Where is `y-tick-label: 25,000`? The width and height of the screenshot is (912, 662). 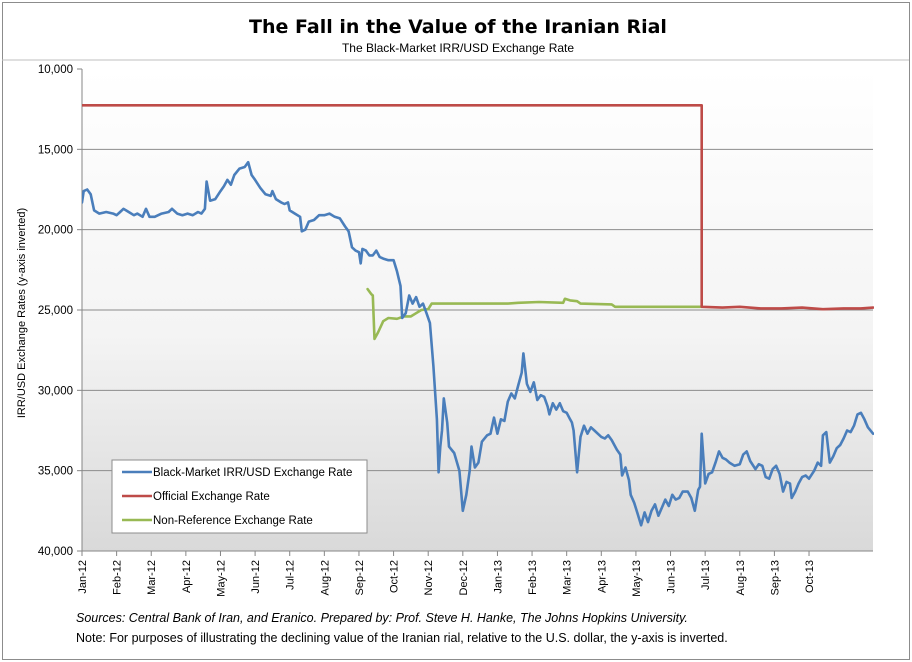
y-tick-label: 25,000 is located at coordinates (55, 311).